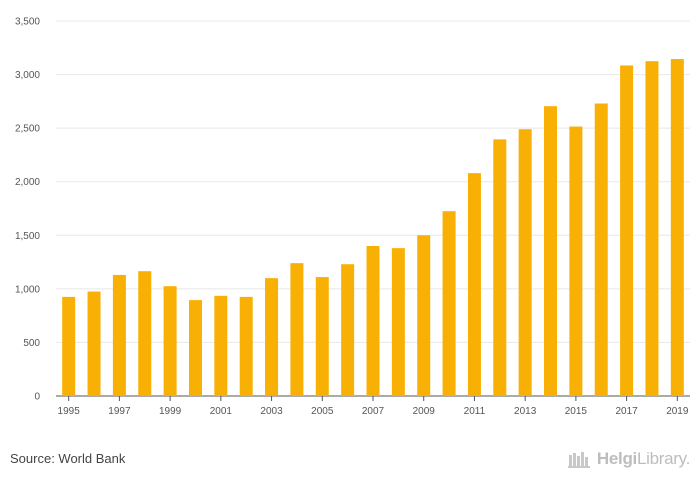  I want to click on brand-name-rest: Library., so click(663, 458).